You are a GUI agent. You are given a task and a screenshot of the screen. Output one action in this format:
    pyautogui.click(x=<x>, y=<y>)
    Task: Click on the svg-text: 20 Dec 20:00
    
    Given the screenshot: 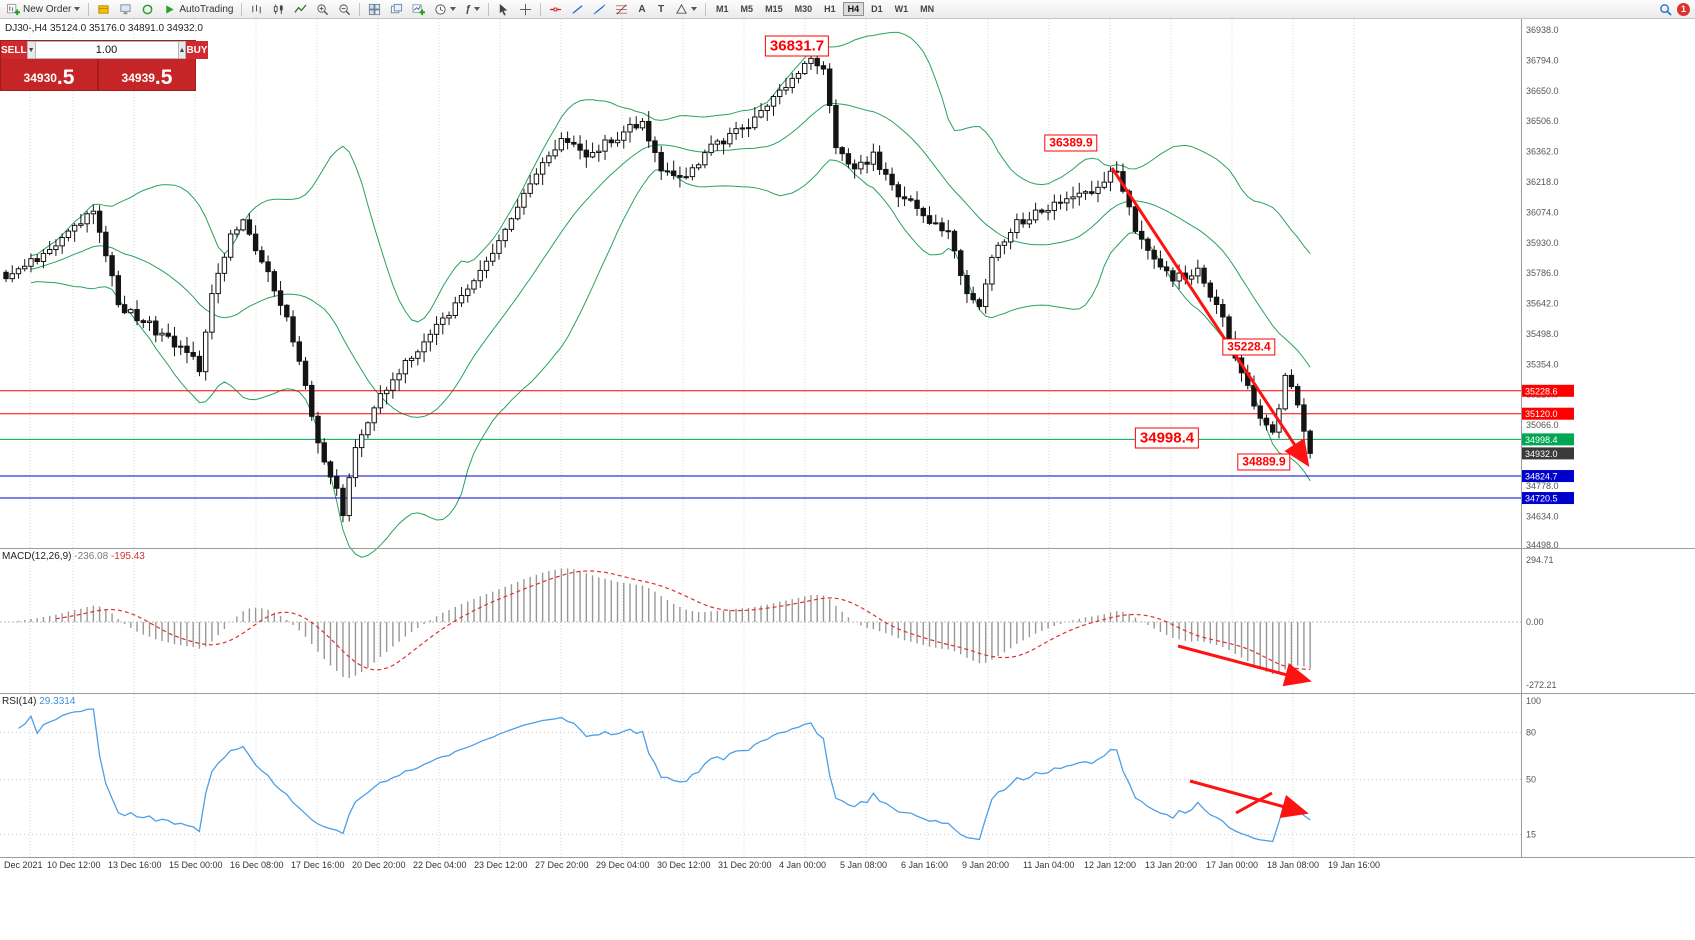 What is the action you would take?
    pyautogui.click(x=379, y=865)
    